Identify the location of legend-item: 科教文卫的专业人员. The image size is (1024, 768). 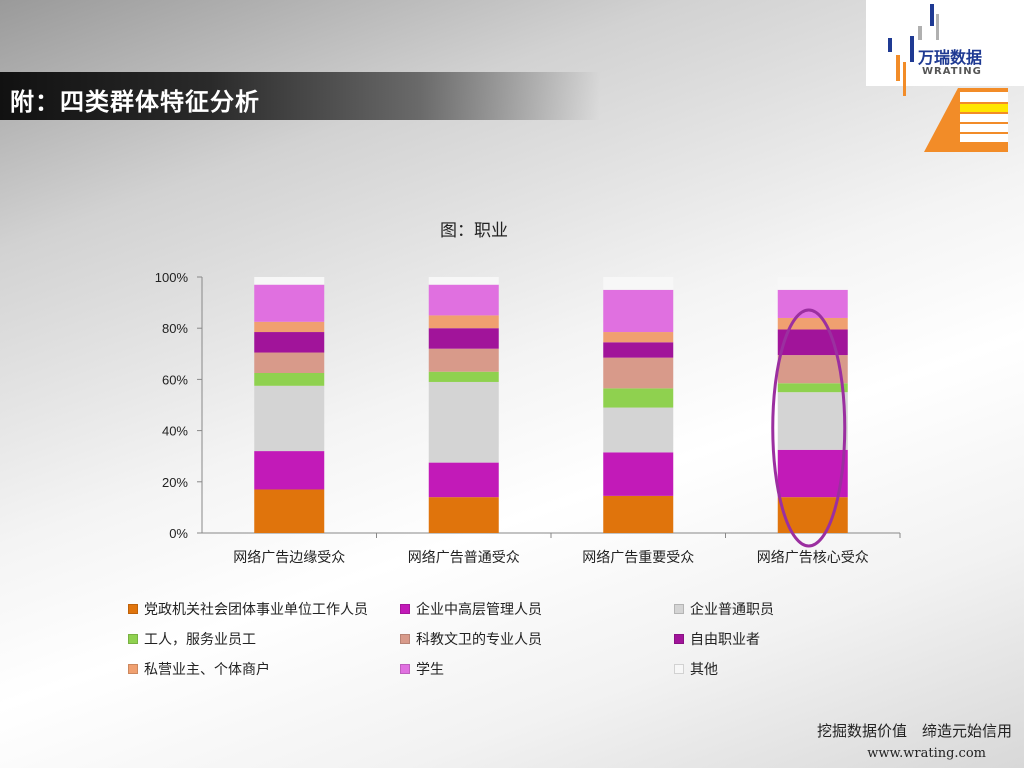
(471, 639).